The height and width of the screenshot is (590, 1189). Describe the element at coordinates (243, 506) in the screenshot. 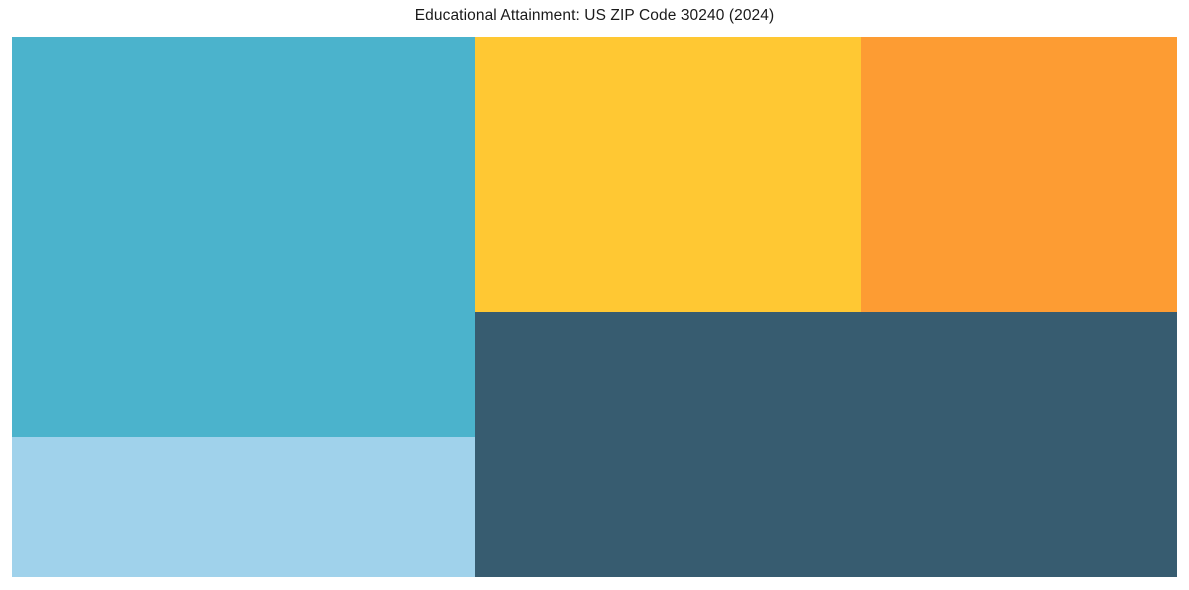

I see `tile-less-than-high-school: Less than high school` at that location.